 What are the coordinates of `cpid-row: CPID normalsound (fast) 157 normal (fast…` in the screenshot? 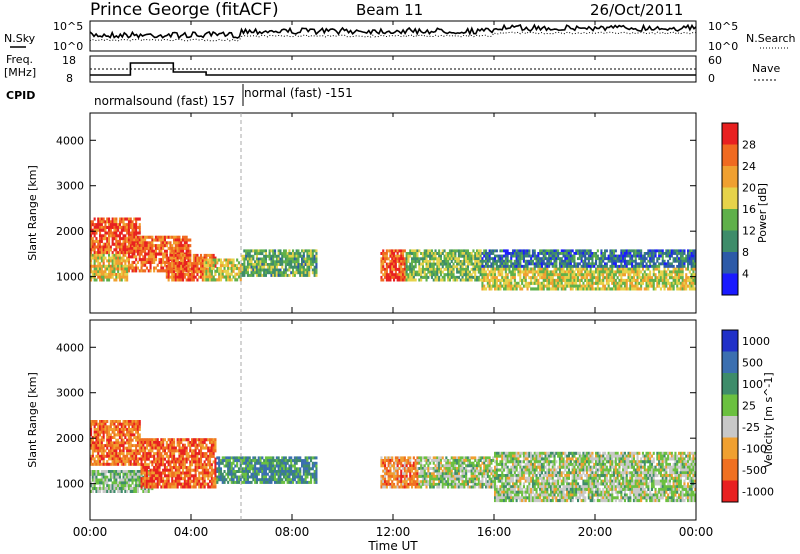 It's located at (179, 96).